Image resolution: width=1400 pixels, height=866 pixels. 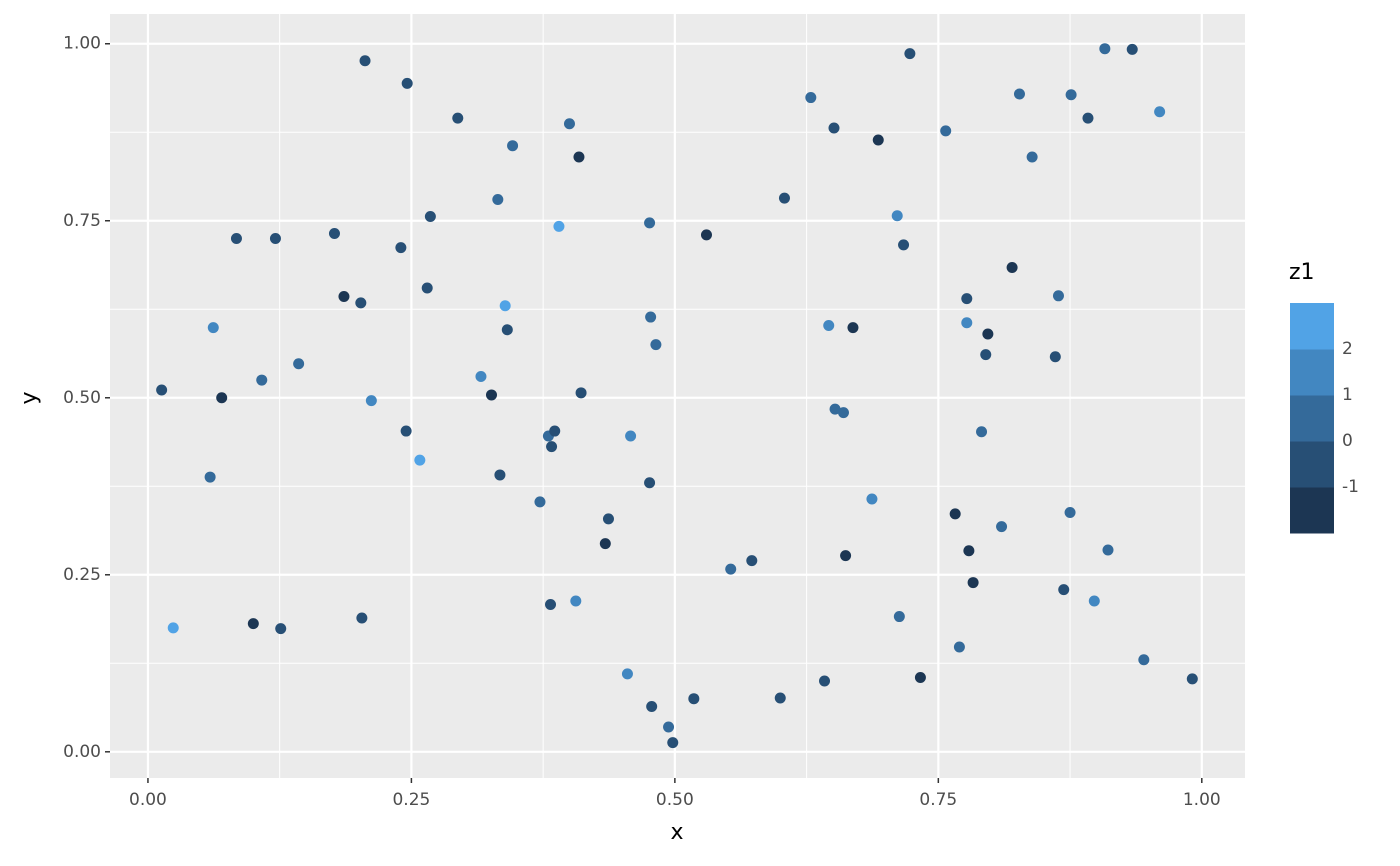 I want to click on legend-label: 0, so click(x=1347, y=441).